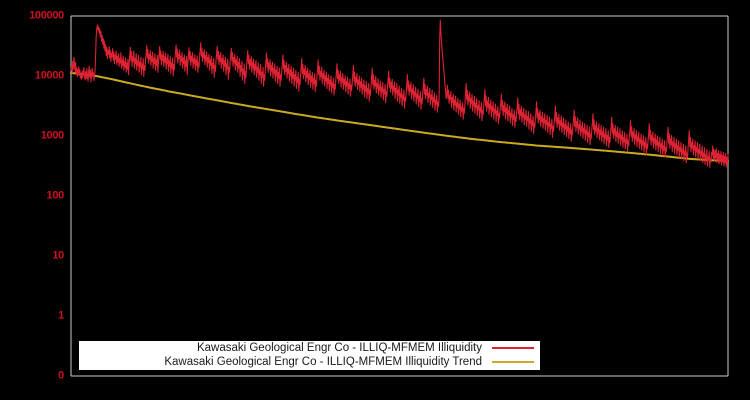 The image size is (750, 400). Describe the element at coordinates (61, 375) in the screenshot. I see `y-tick-label: 0` at that location.